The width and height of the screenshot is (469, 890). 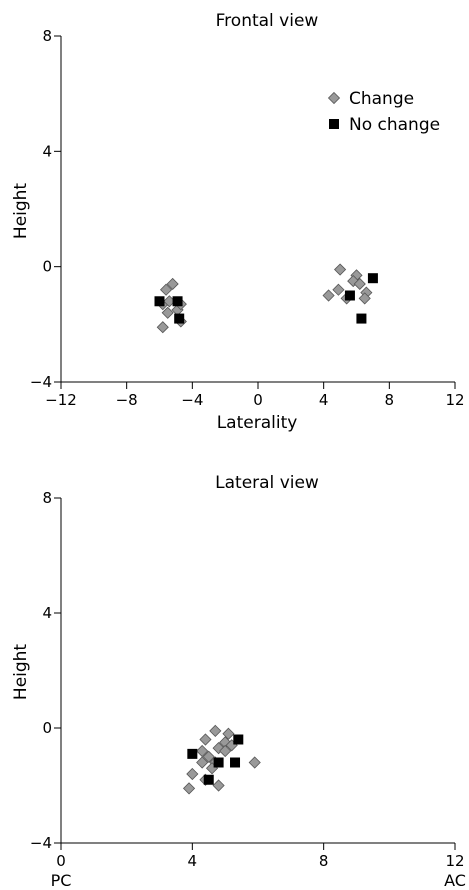 What do you see at coordinates (127, 400) in the screenshot?
I see `x-tick-label: −8` at bounding box center [127, 400].